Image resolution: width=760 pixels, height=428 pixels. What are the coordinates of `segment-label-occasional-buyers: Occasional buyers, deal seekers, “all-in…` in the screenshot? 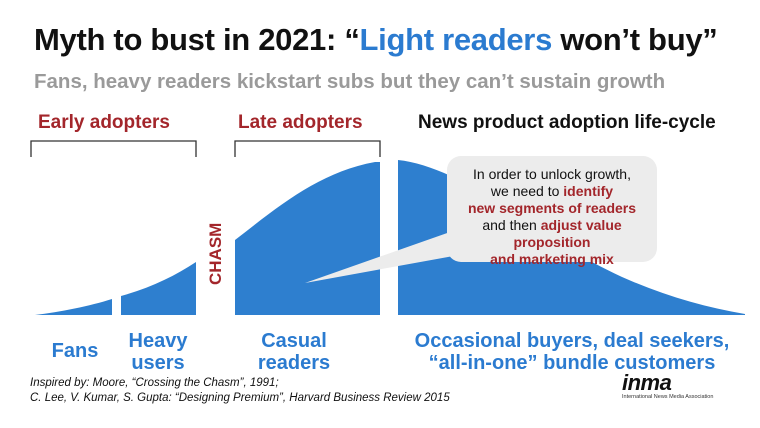 It's located at (572, 352).